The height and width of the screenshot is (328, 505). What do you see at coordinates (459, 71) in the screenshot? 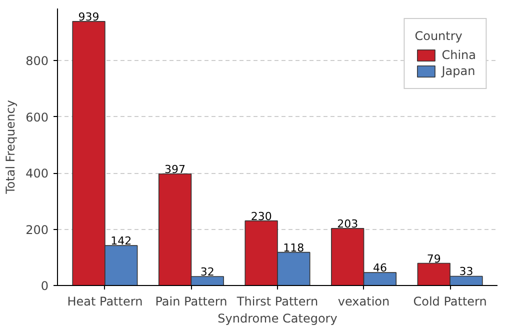
I see `legend-label: Japan` at bounding box center [459, 71].